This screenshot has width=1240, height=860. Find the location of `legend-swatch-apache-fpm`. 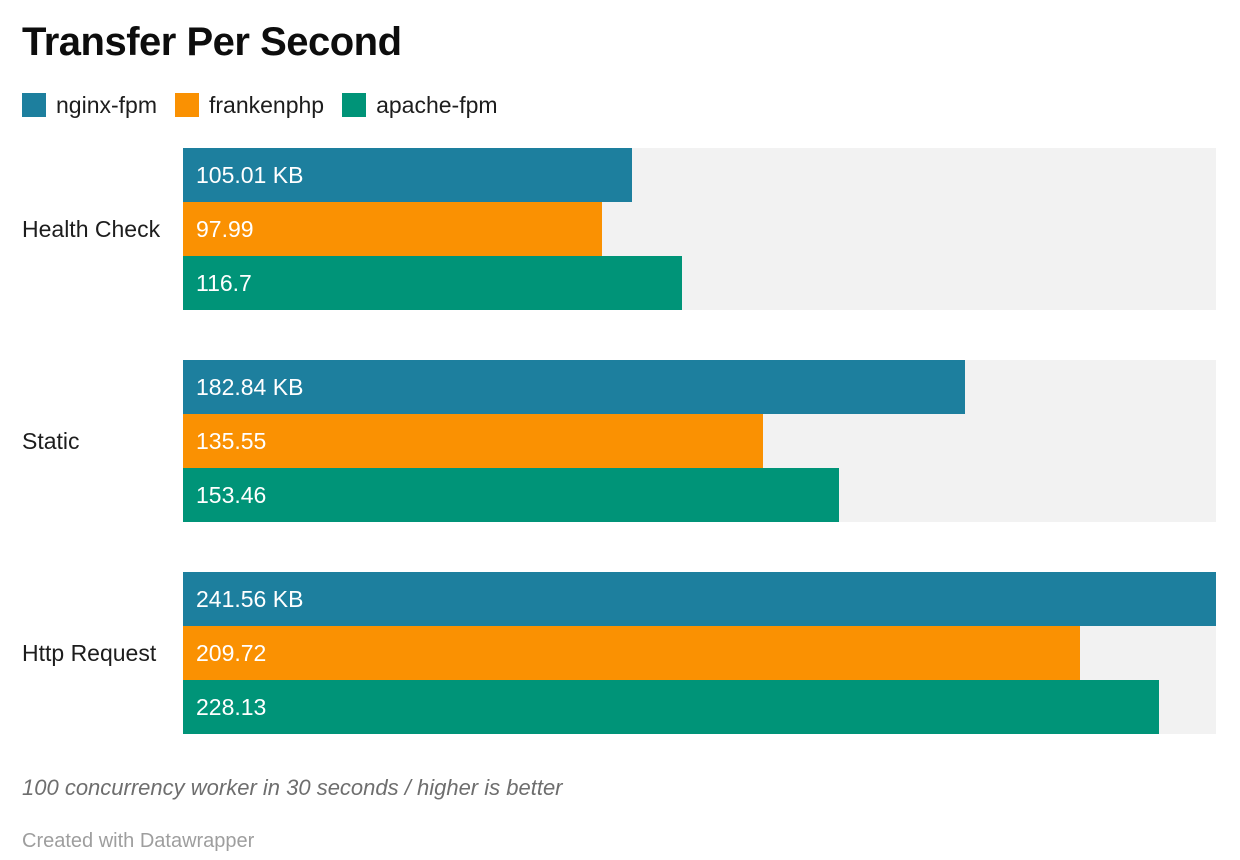

legend-swatch-apache-fpm is located at coordinates (354, 105).